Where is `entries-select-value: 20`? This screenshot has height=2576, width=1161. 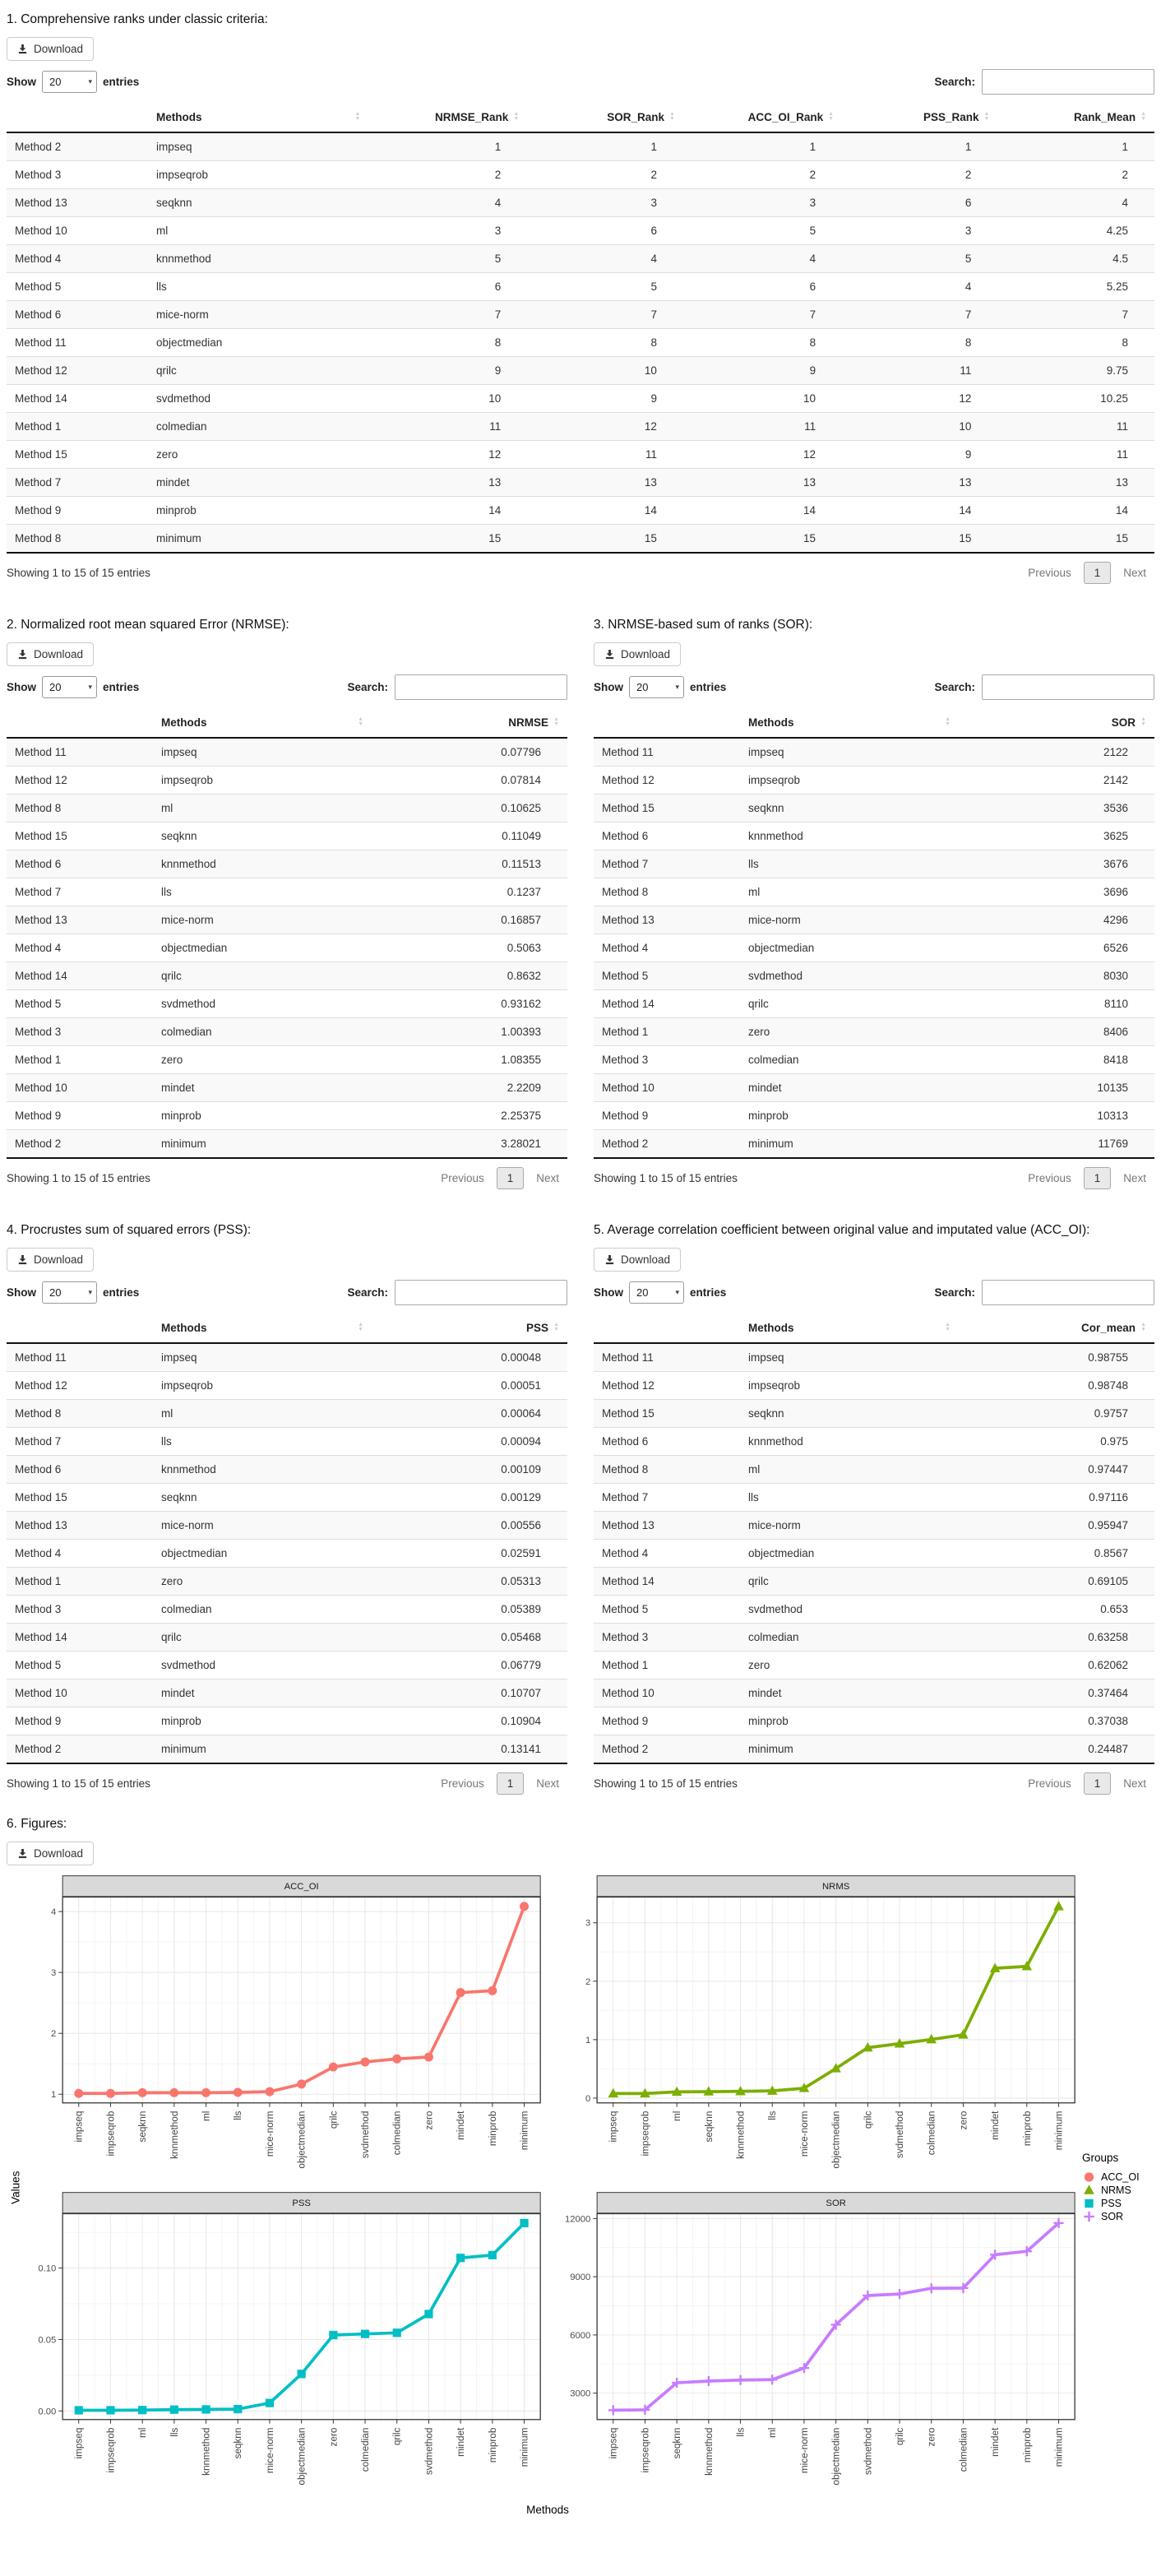
entries-select-value: 20 is located at coordinates (642, 1293).